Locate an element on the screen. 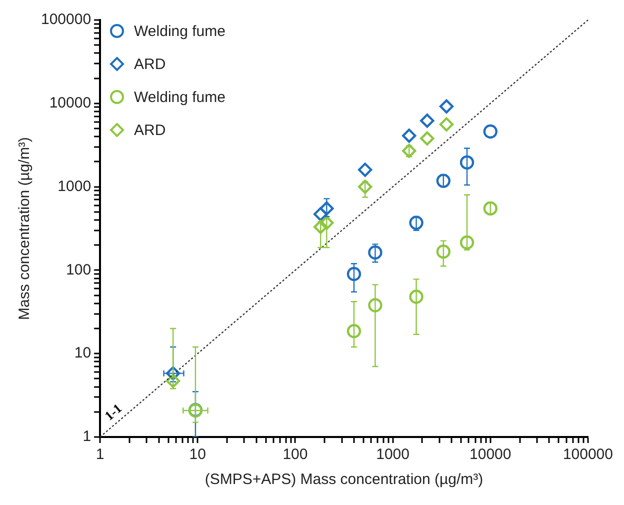  x-tick-label: 100000 is located at coordinates (588, 455).